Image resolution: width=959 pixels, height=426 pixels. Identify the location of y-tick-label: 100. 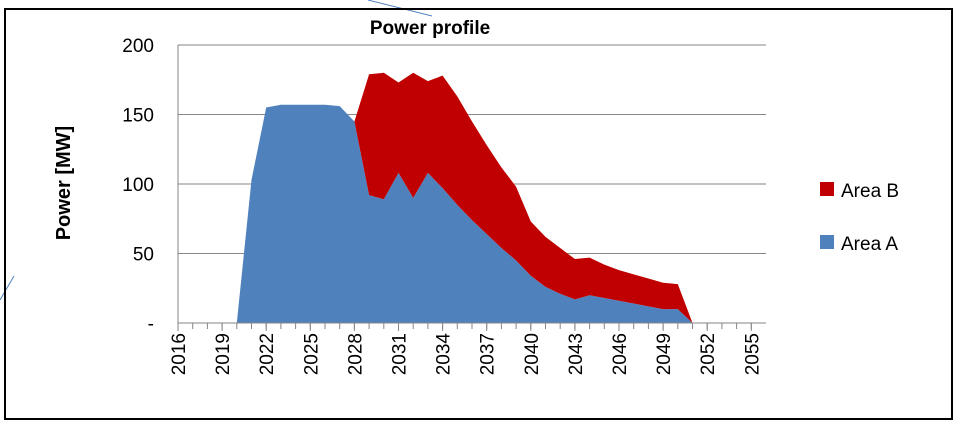
(138, 185).